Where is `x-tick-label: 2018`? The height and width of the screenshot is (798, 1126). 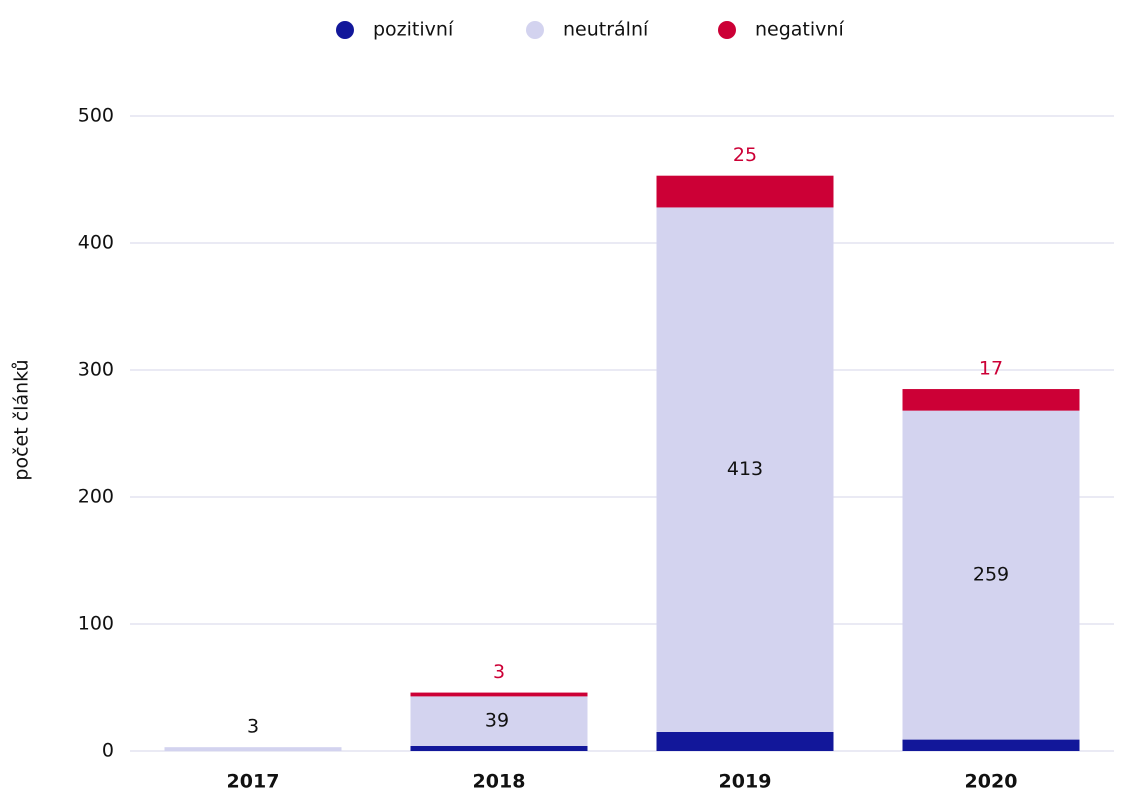 x-tick-label: 2018 is located at coordinates (499, 782).